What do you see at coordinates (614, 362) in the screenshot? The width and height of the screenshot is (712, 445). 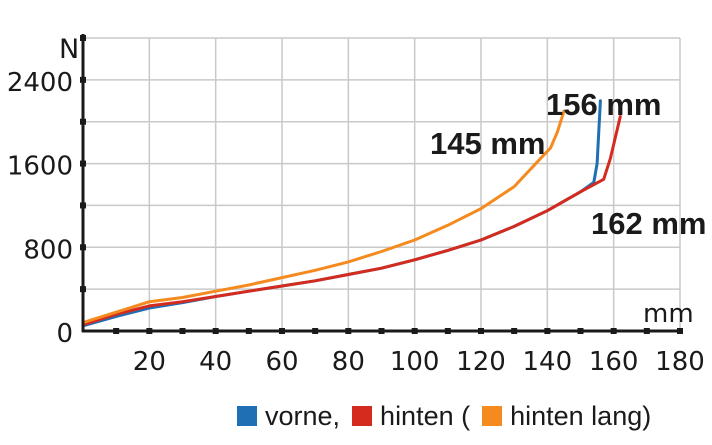 I see `x-tick-label: 160` at bounding box center [614, 362].